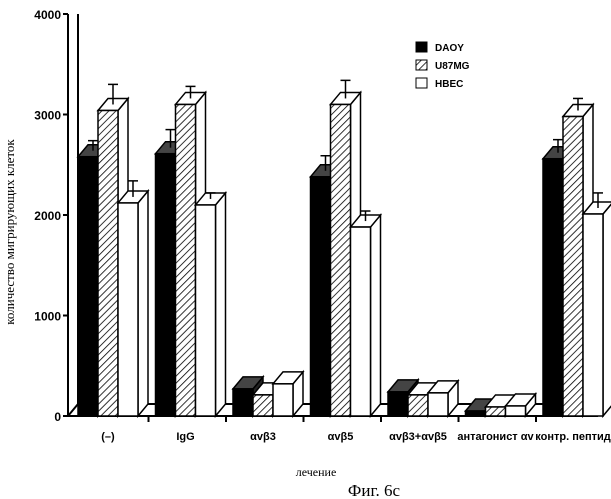 This screenshot has width=611, height=499. What do you see at coordinates (73, 410) in the screenshot?
I see `floor-left-edge` at bounding box center [73, 410].